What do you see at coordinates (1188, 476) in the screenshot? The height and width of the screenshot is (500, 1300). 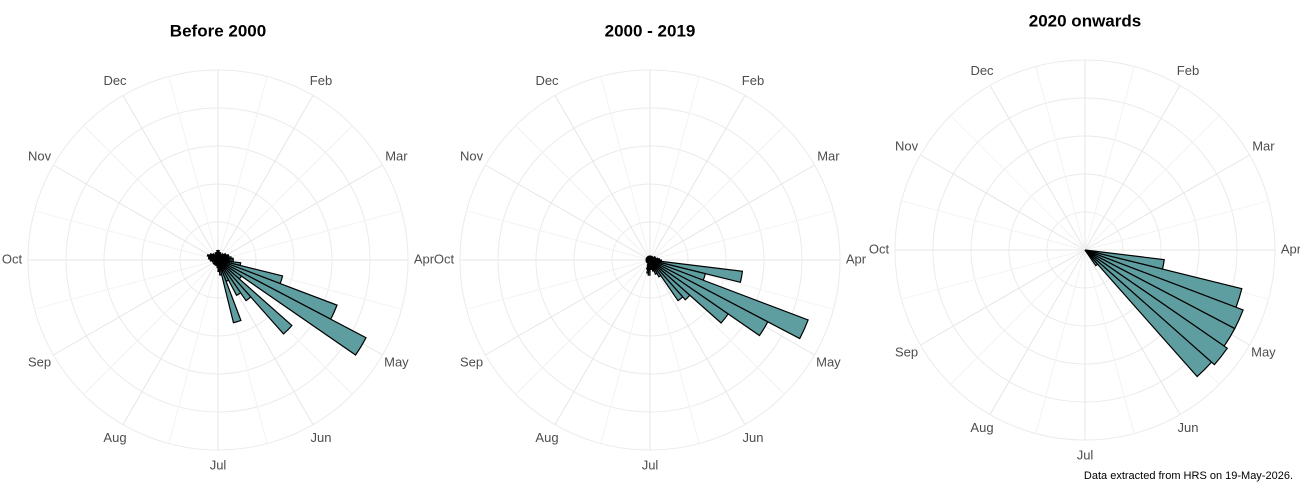 I see `caption: Data extracted from HRS on 19-May-2026.` at bounding box center [1188, 476].